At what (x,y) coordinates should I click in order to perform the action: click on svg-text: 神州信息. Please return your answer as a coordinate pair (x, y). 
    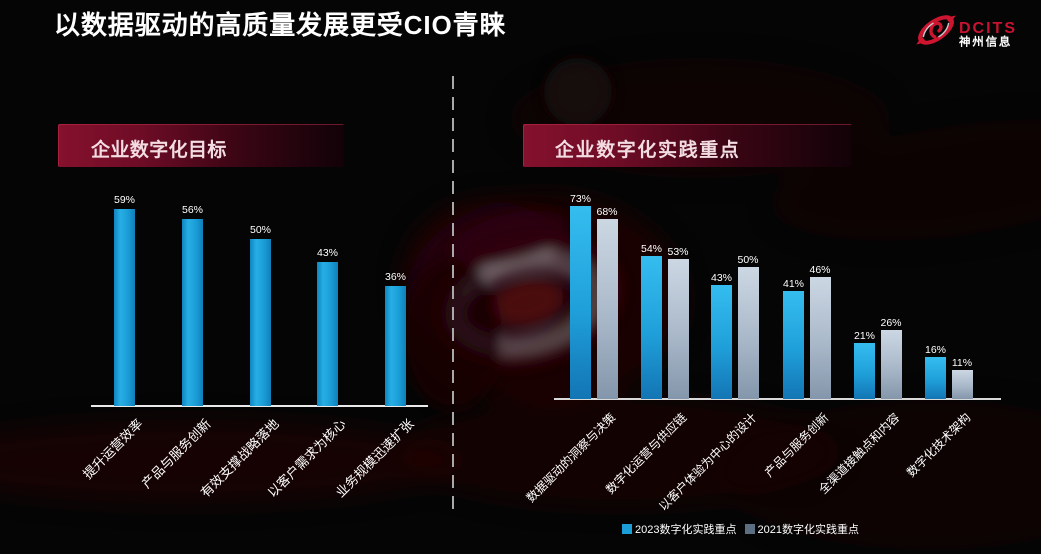
    Looking at the image, I should click on (985, 42).